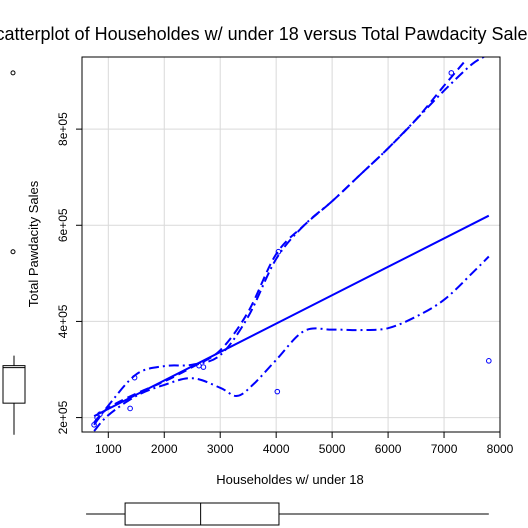 This screenshot has height=528, width=528. Describe the element at coordinates (202, 514) in the screenshot. I see `x-box` at that location.